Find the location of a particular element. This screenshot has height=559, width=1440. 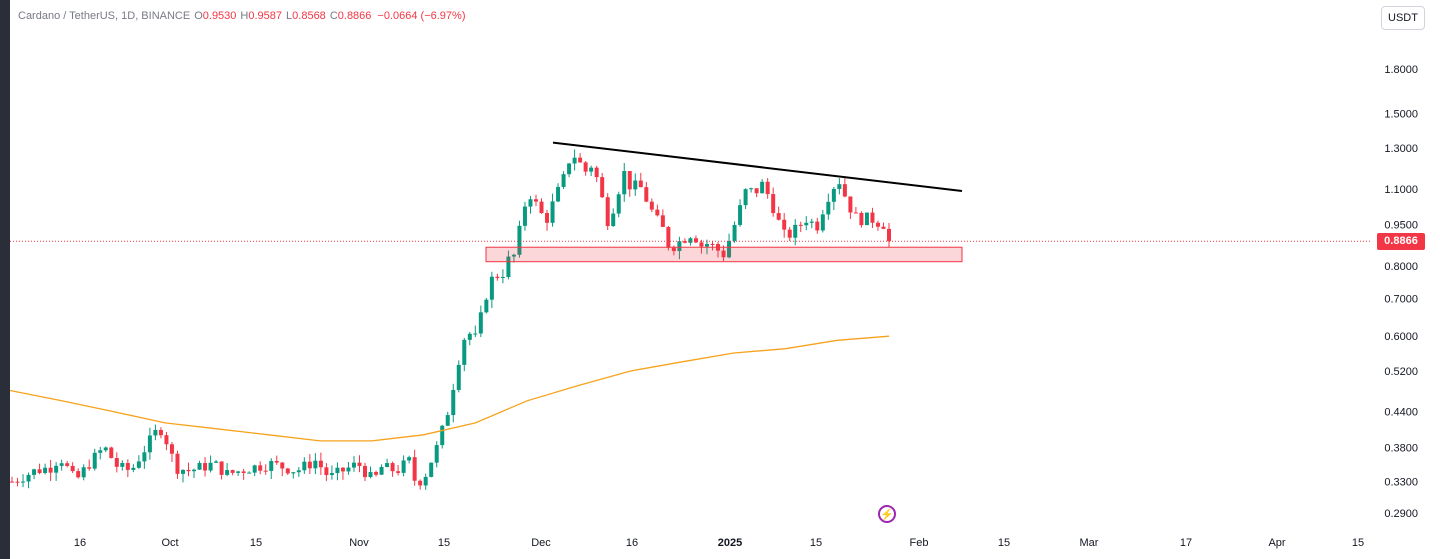

open-label: O is located at coordinates (198, 16).